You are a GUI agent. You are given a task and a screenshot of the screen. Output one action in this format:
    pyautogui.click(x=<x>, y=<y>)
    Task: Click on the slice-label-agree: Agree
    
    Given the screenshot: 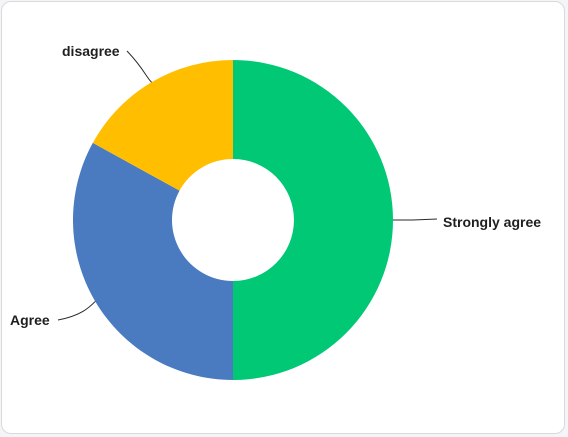 What is the action you would take?
    pyautogui.click(x=30, y=320)
    